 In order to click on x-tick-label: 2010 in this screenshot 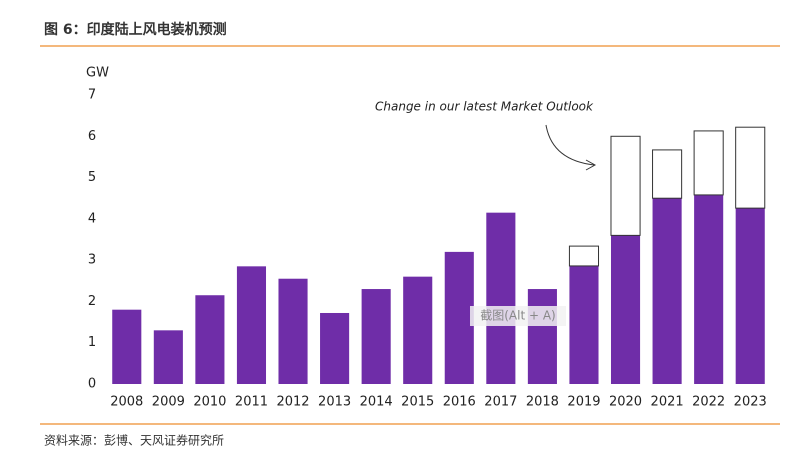, I will do `click(209, 402)`.